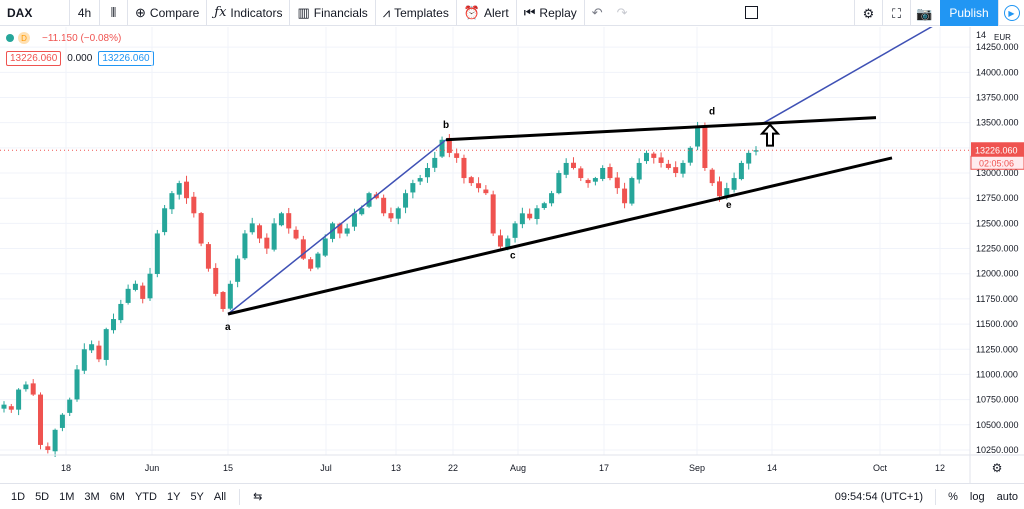 The image size is (1024, 509). I want to click on range-1m: 1M, so click(67, 496).